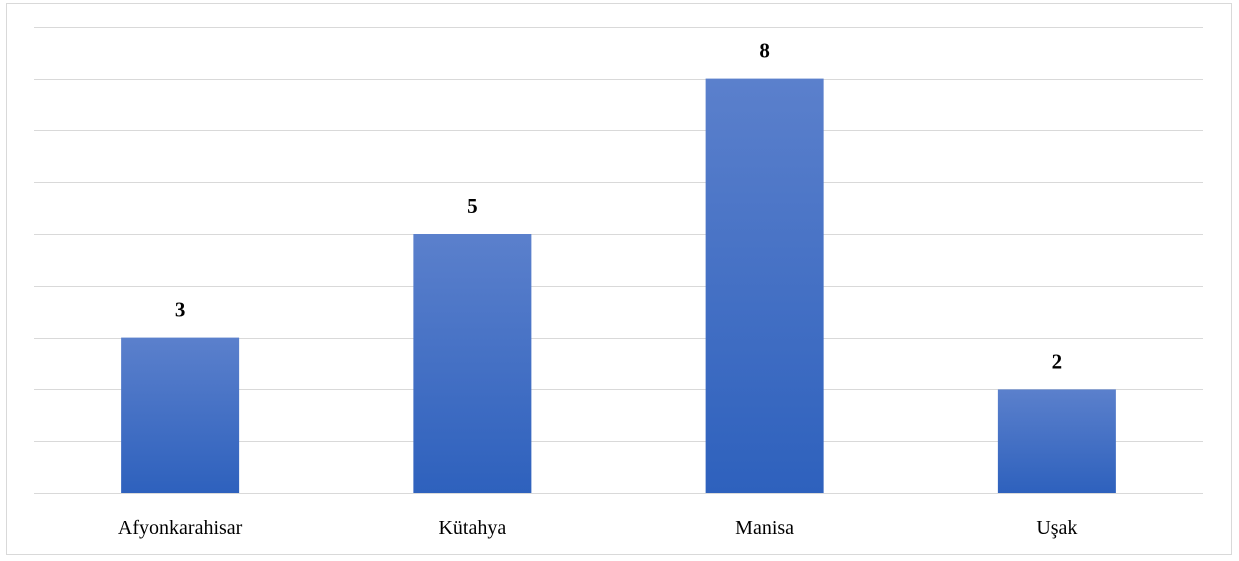  What do you see at coordinates (472, 528) in the screenshot?
I see `x-tick-label: Kütahya` at bounding box center [472, 528].